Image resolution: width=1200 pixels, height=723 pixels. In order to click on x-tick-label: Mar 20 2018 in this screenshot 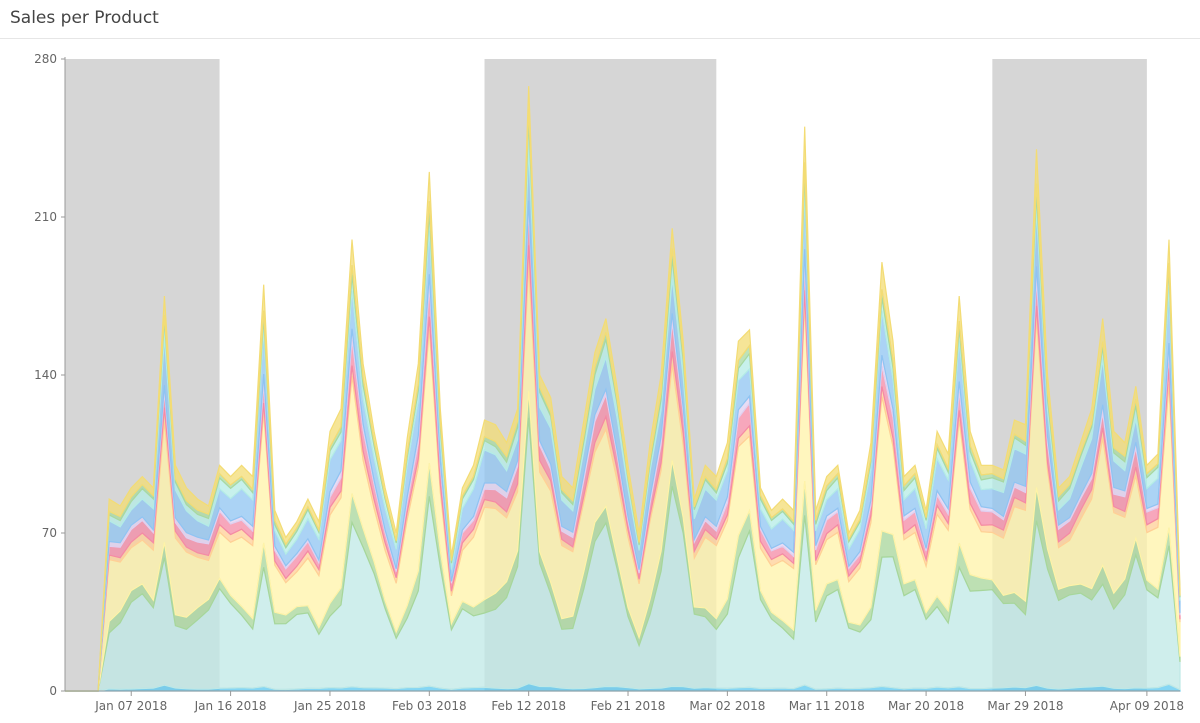, I will do `click(926, 706)`.